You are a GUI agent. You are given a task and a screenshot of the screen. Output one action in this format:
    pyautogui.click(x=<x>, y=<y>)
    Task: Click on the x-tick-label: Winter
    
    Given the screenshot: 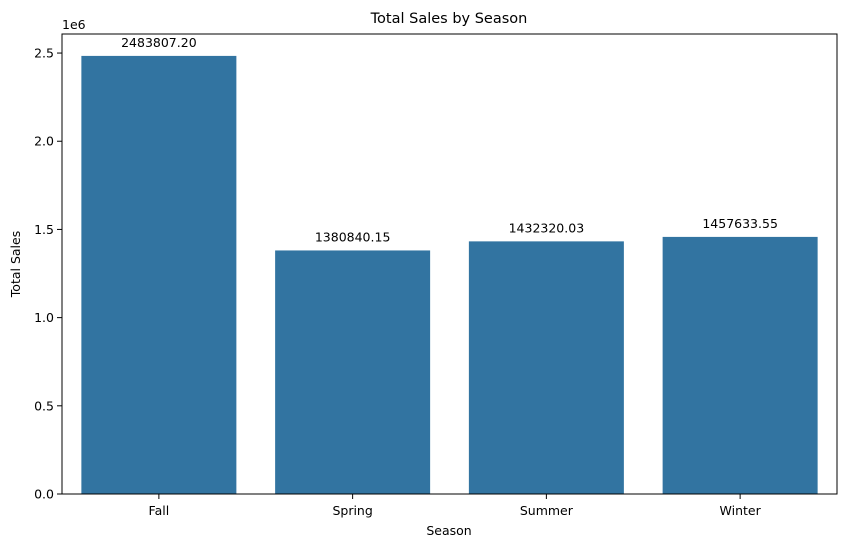 What is the action you would take?
    pyautogui.click(x=741, y=510)
    